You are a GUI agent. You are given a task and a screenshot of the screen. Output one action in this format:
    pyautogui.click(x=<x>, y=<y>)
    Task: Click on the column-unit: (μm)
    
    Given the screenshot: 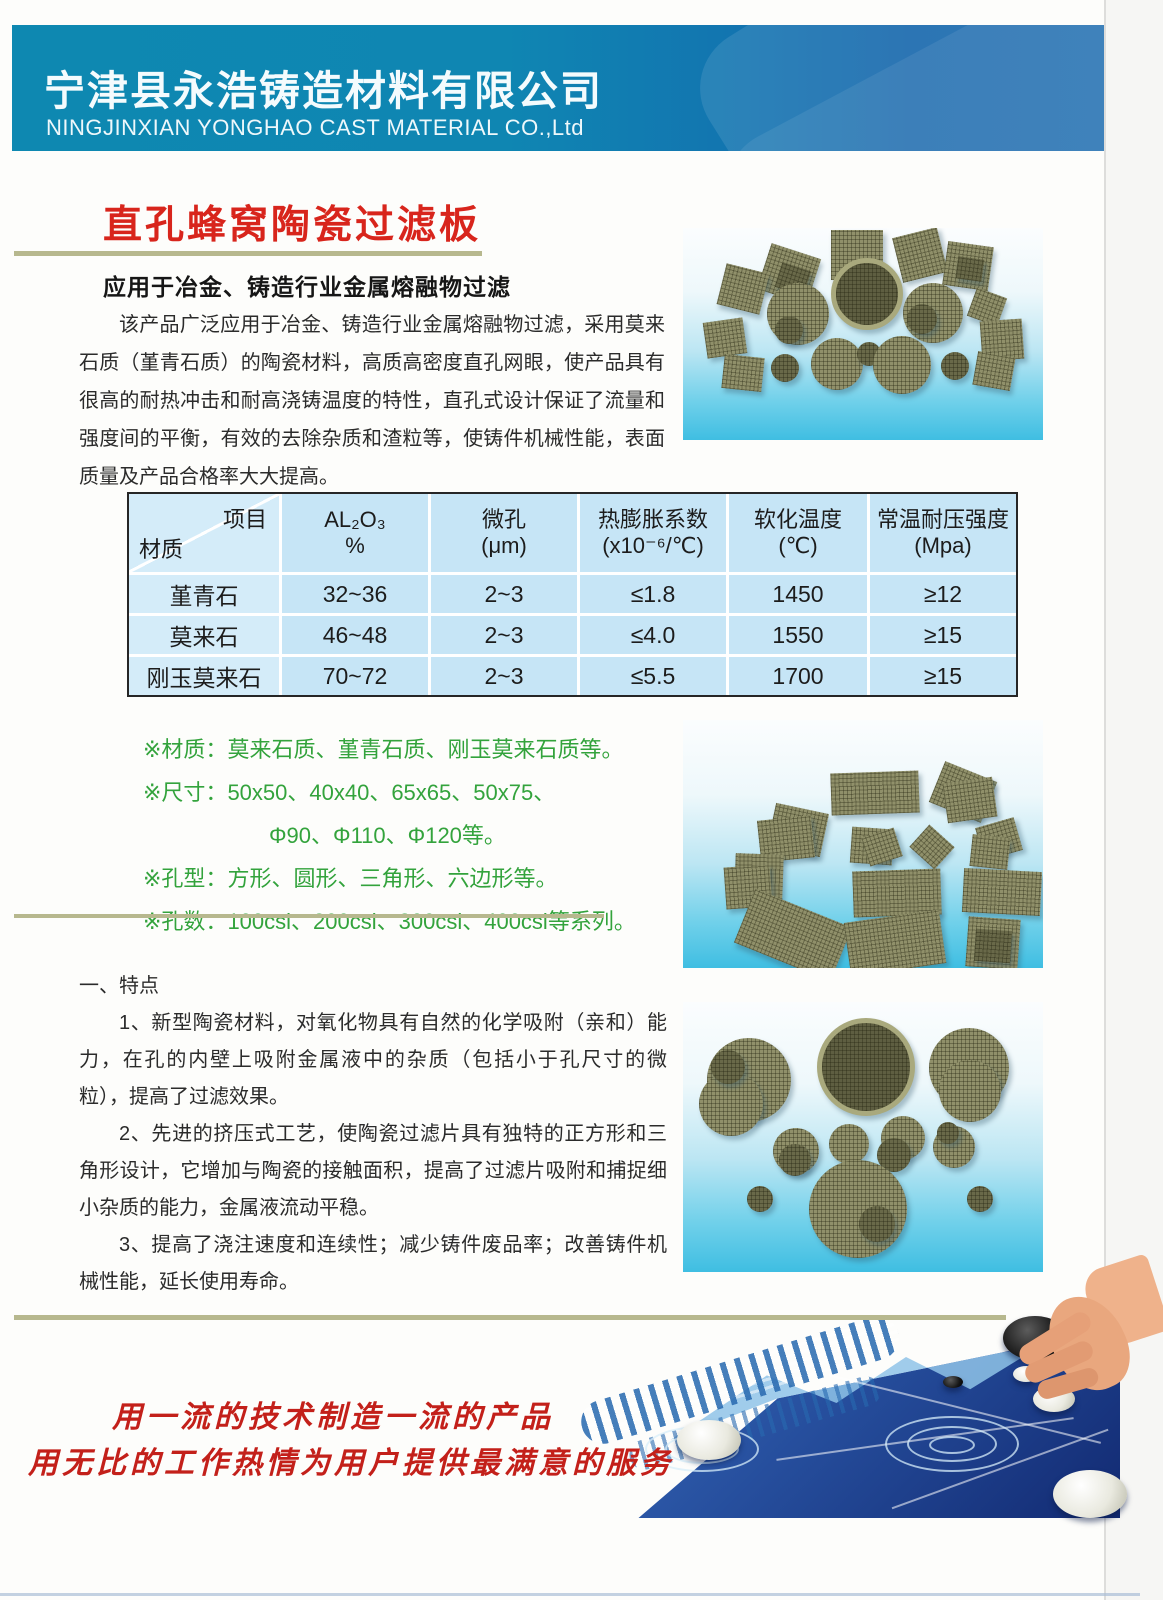 What is the action you would take?
    pyautogui.click(x=504, y=545)
    